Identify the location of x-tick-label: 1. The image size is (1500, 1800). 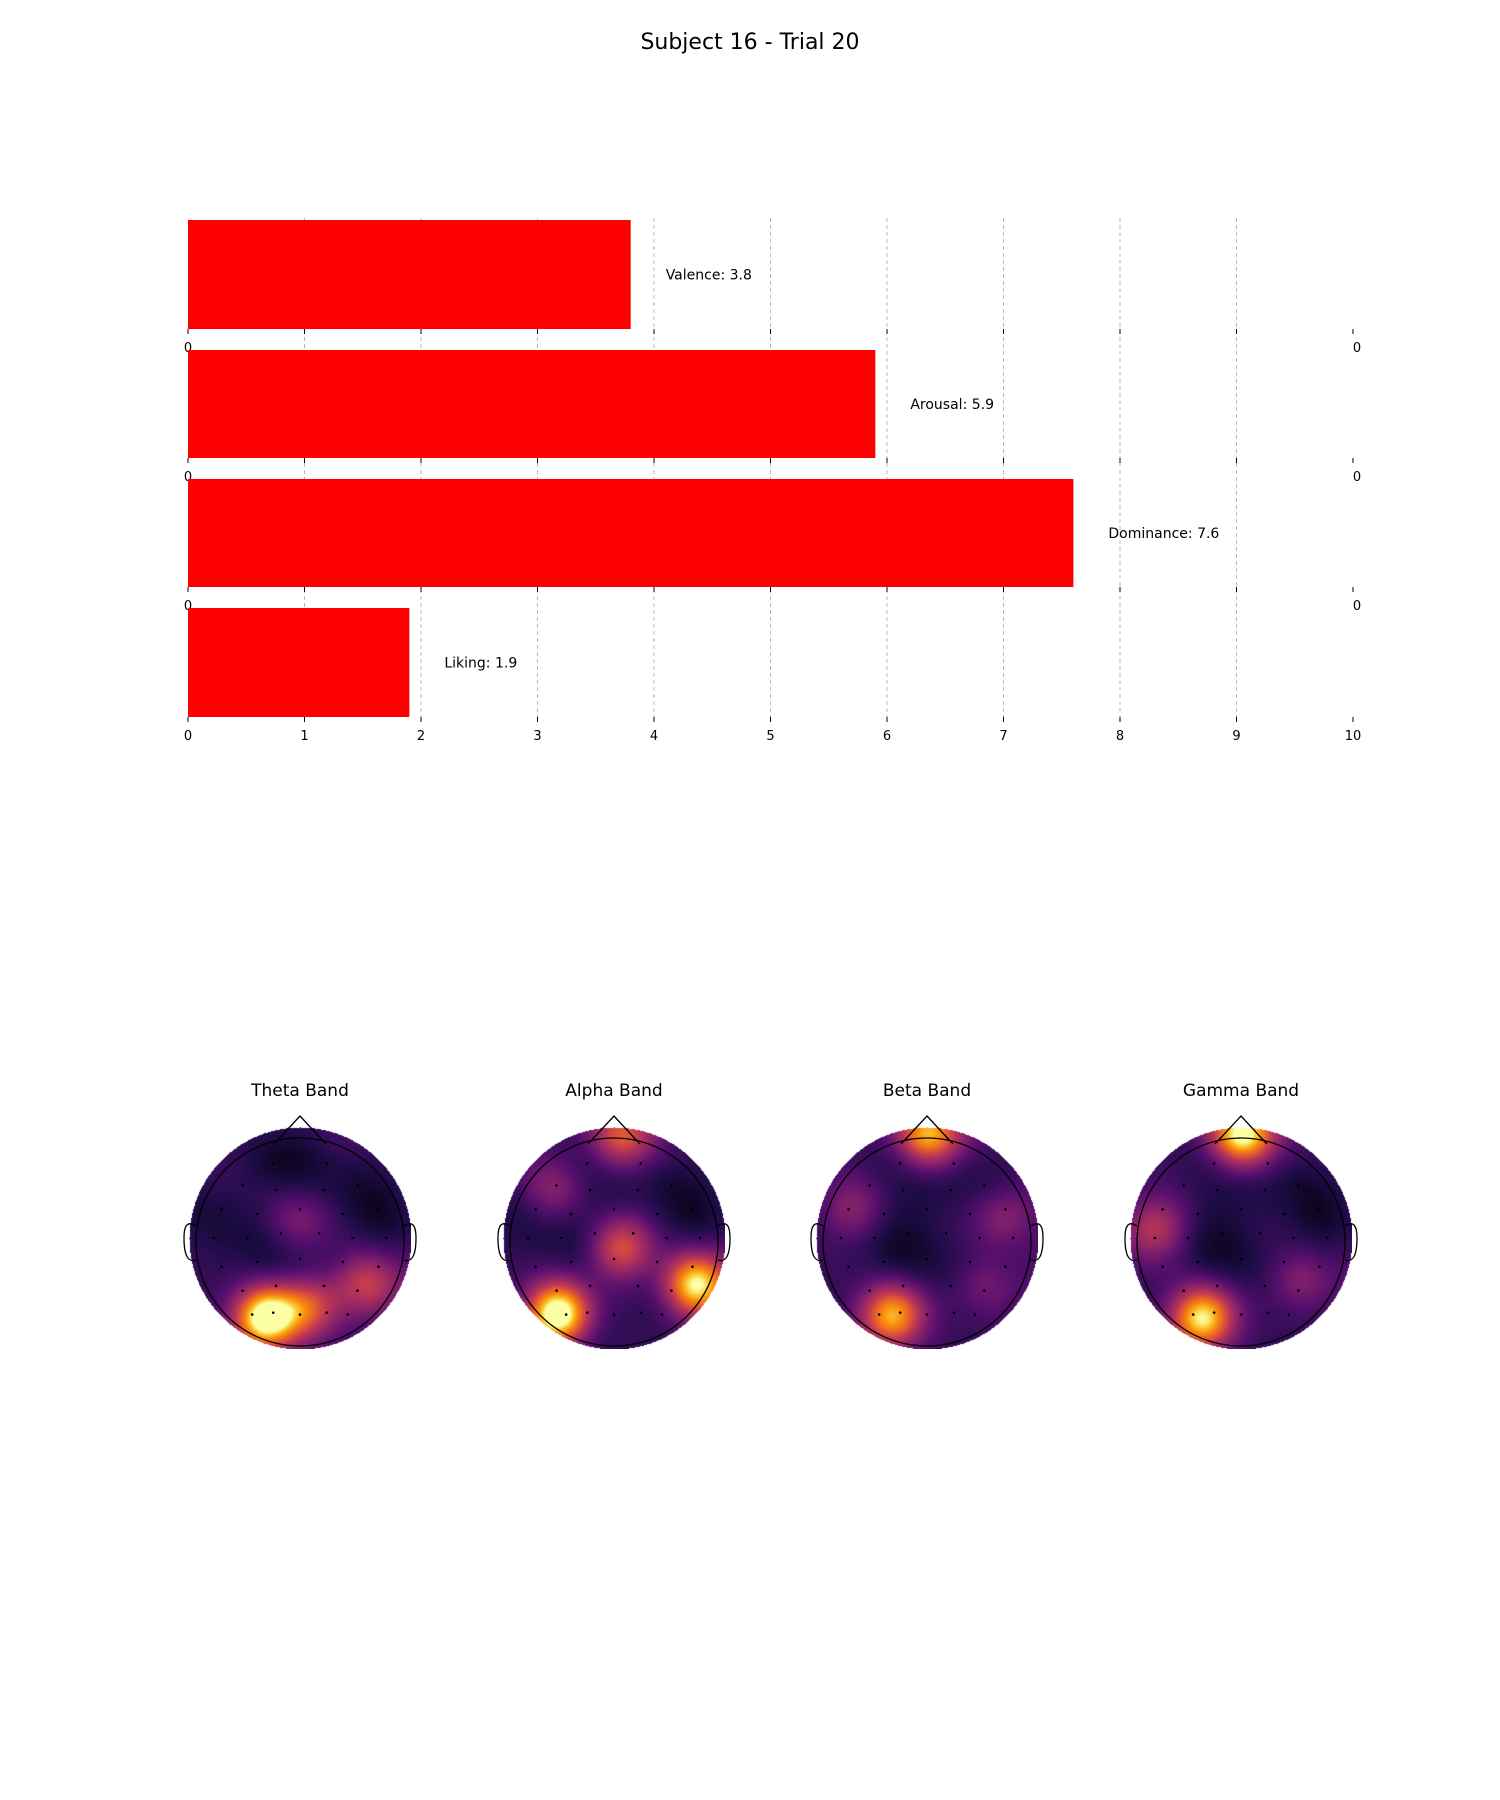
(304, 736).